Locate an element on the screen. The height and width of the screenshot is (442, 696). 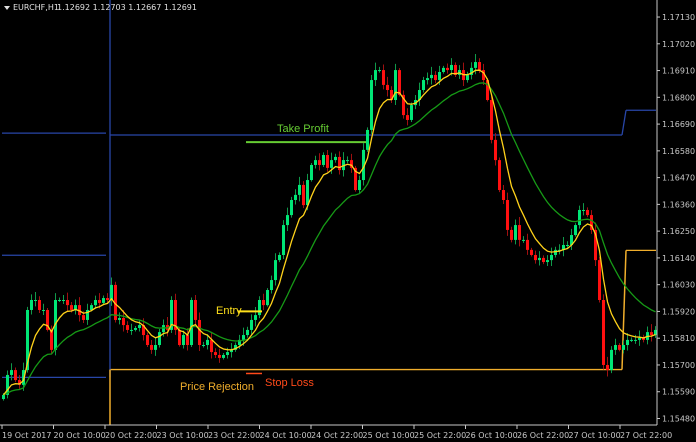
time-tick-label: 24 Oct 22:00 is located at coordinates (337, 435).